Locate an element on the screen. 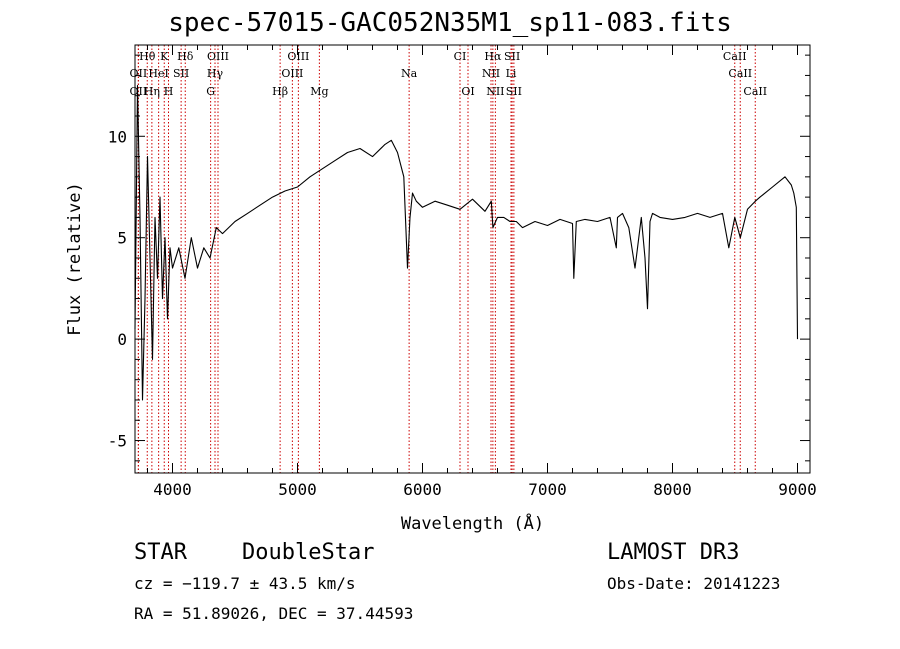  spectral-line-label: Hγ is located at coordinates (215, 73).